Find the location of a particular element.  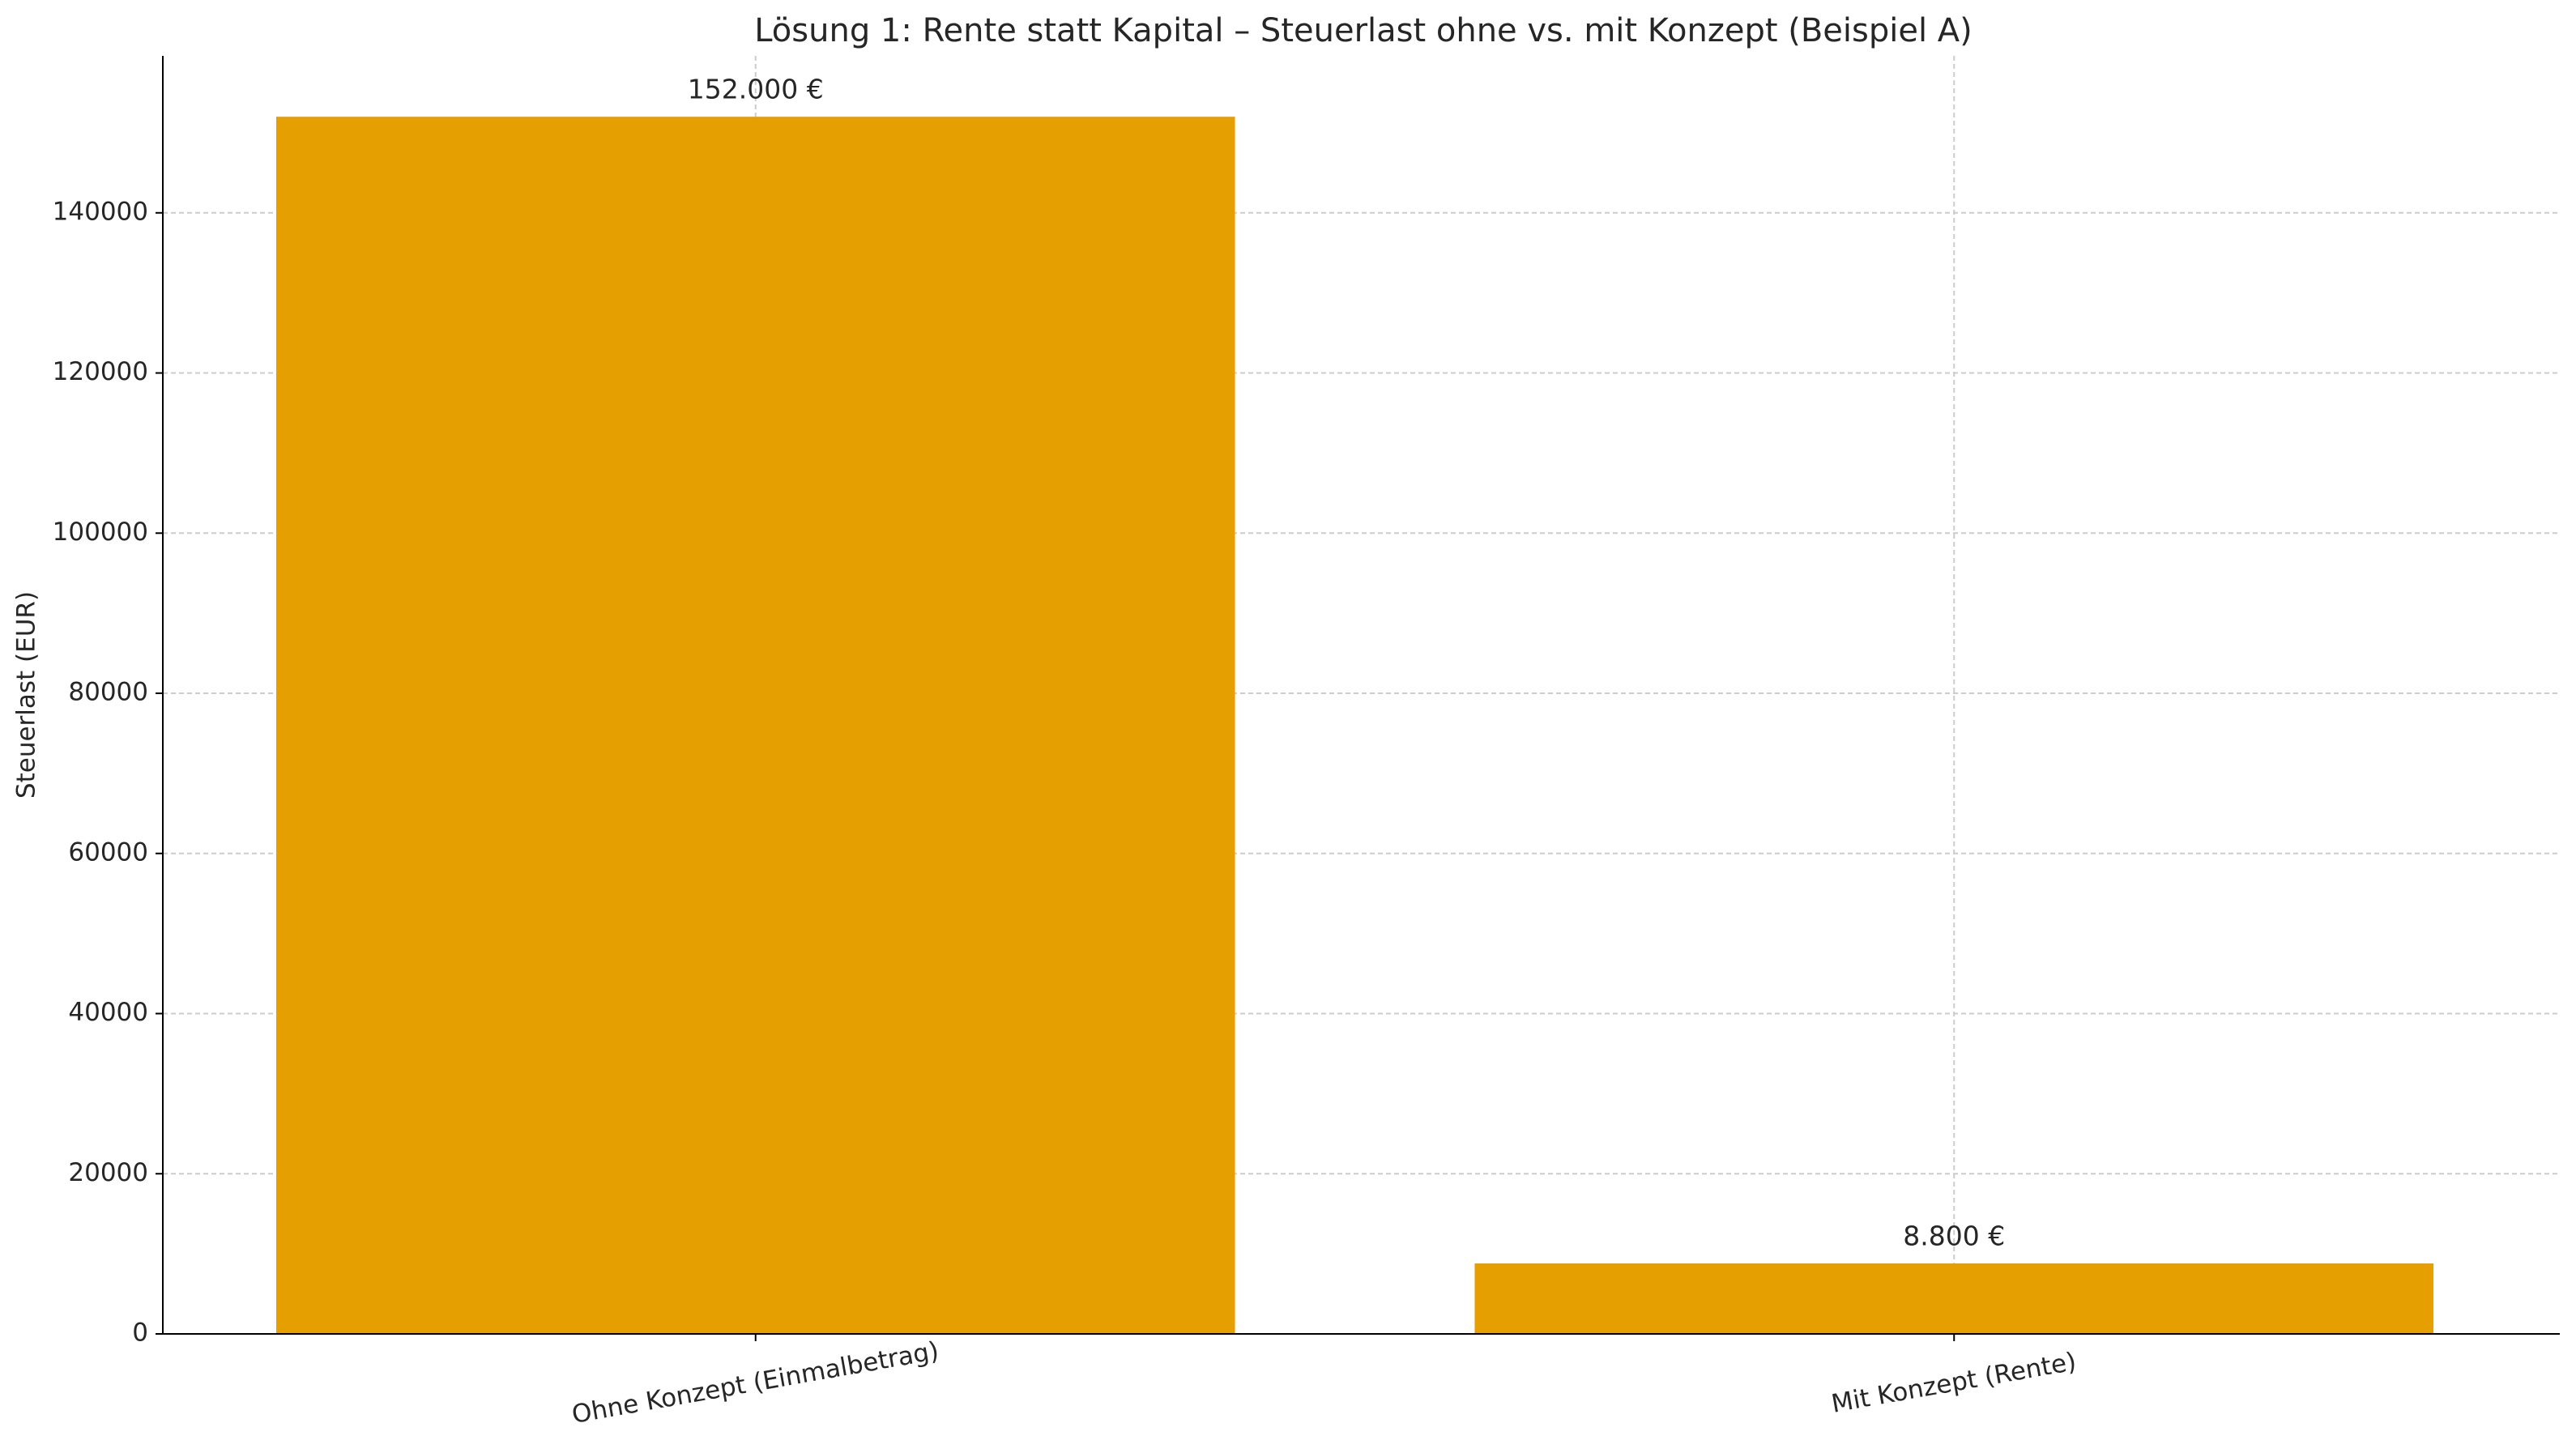

y-tick-label: 80000 is located at coordinates (108, 692).